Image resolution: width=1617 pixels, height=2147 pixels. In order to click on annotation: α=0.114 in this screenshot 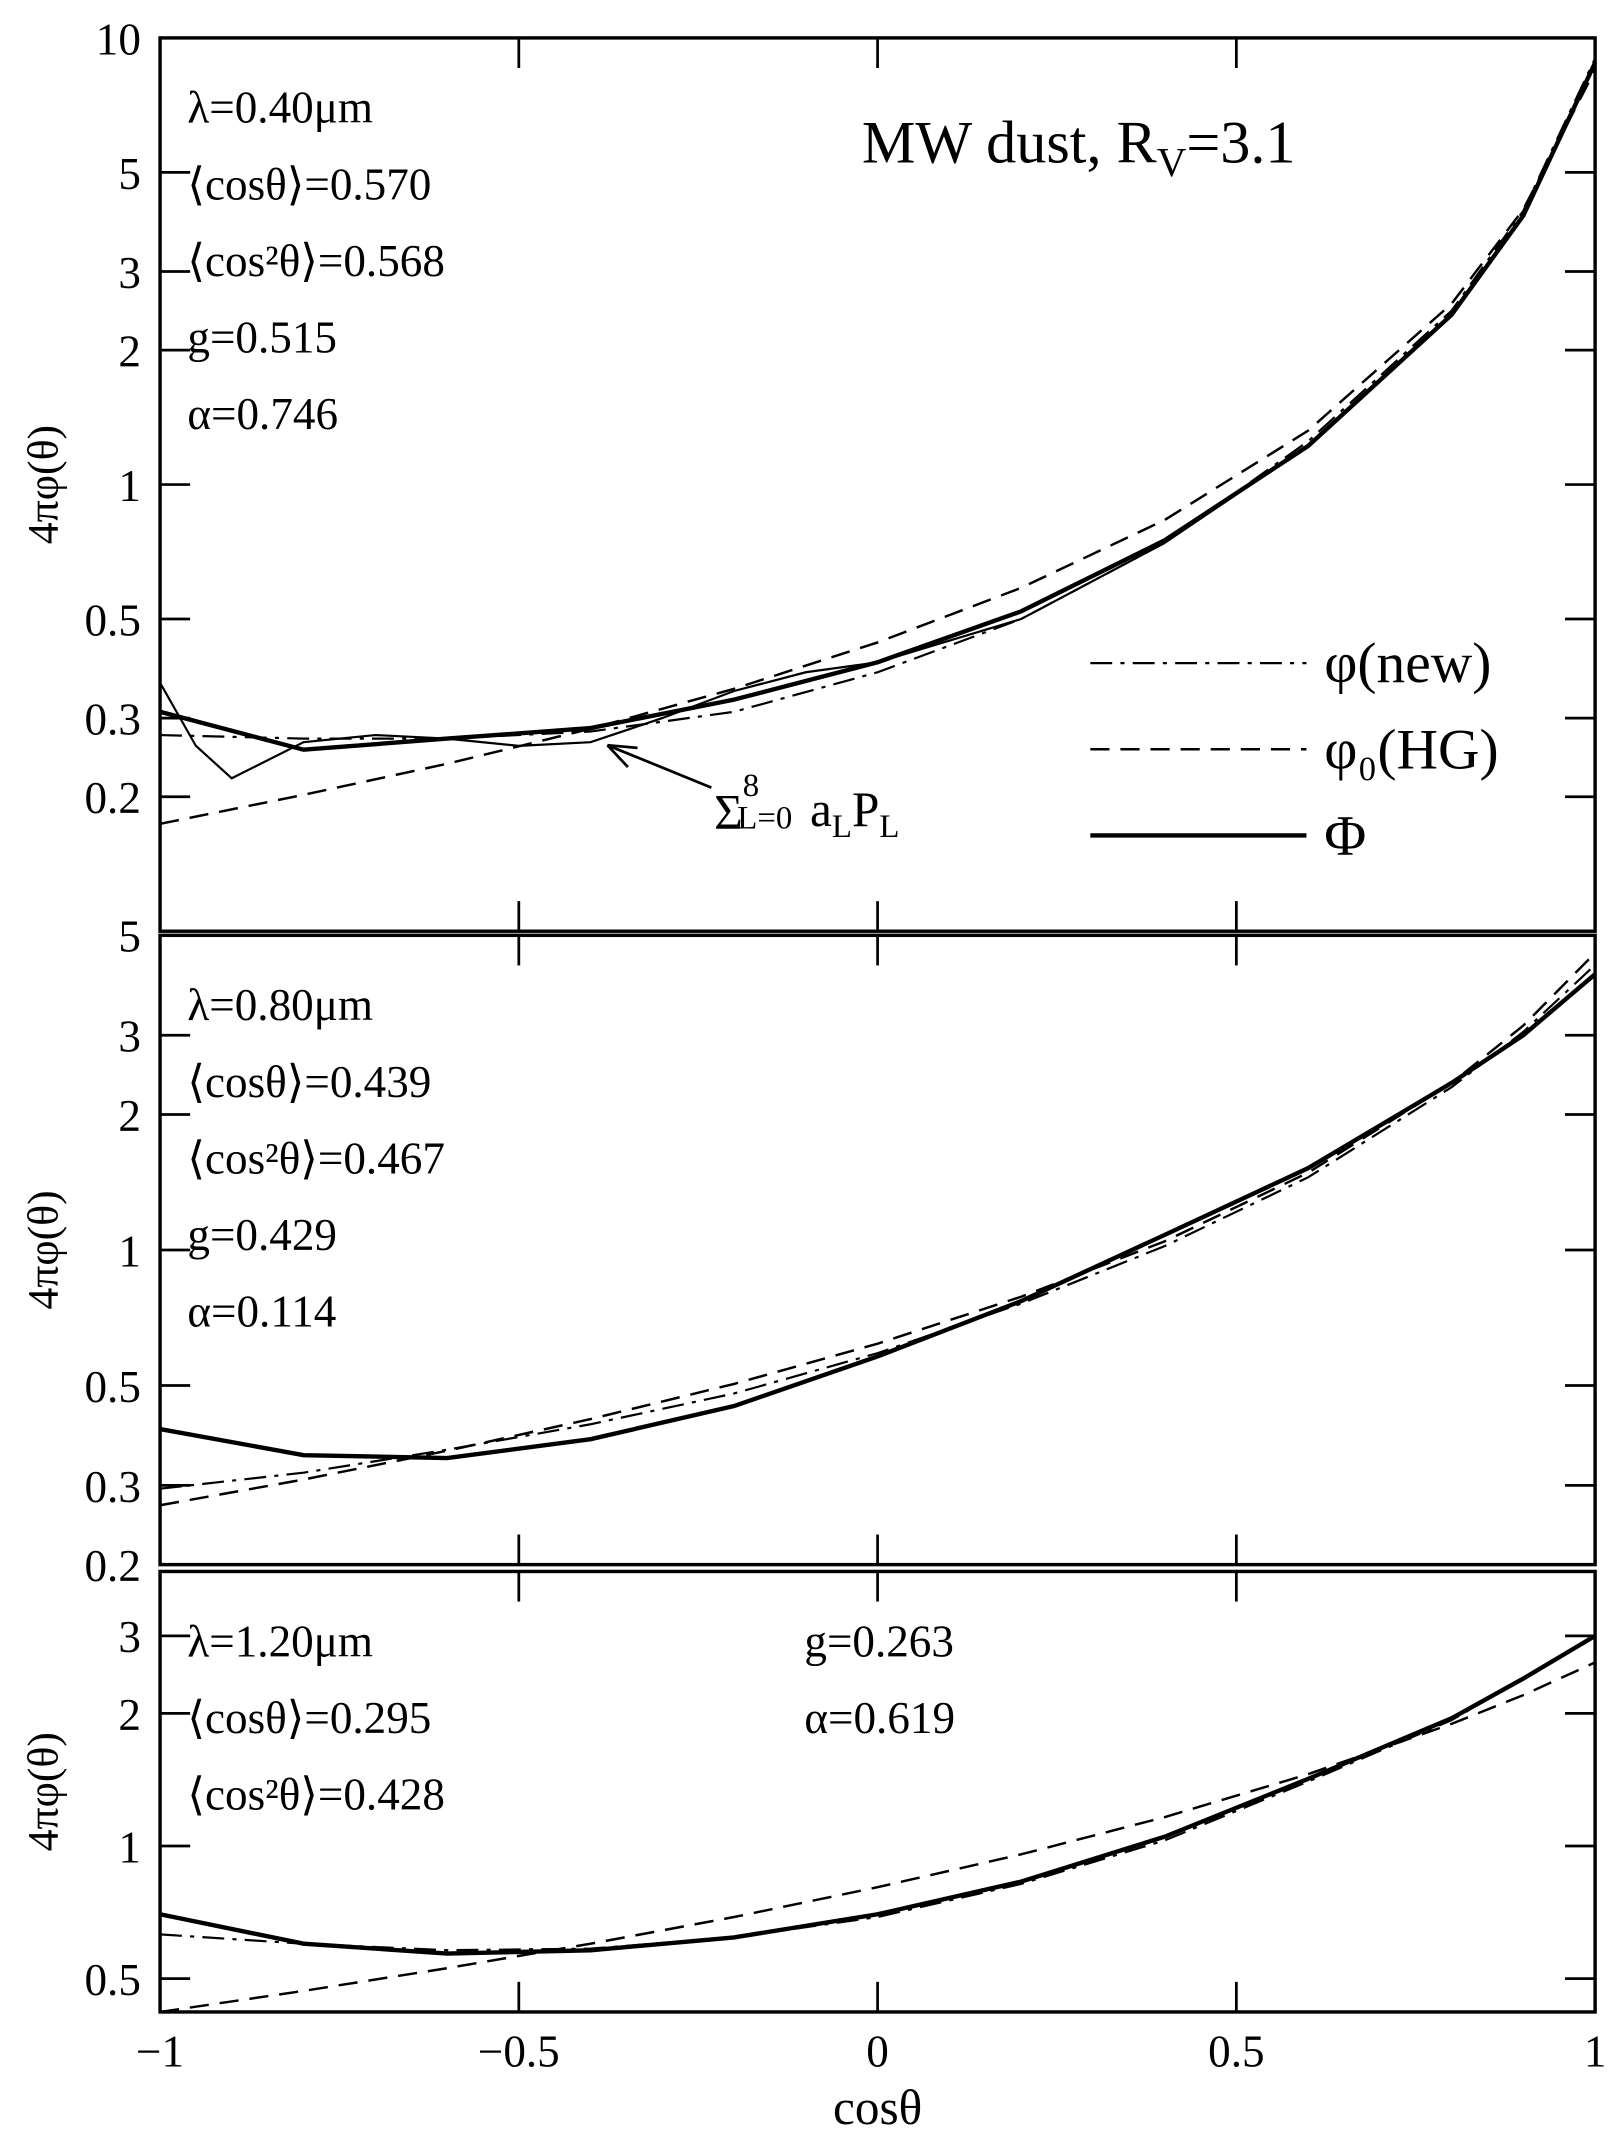, I will do `click(261, 1312)`.